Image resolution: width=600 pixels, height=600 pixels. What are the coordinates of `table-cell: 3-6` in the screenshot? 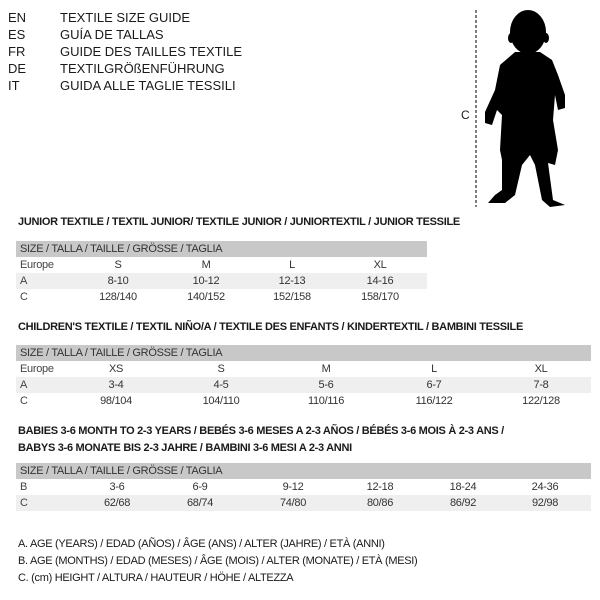 It's located at (117, 487).